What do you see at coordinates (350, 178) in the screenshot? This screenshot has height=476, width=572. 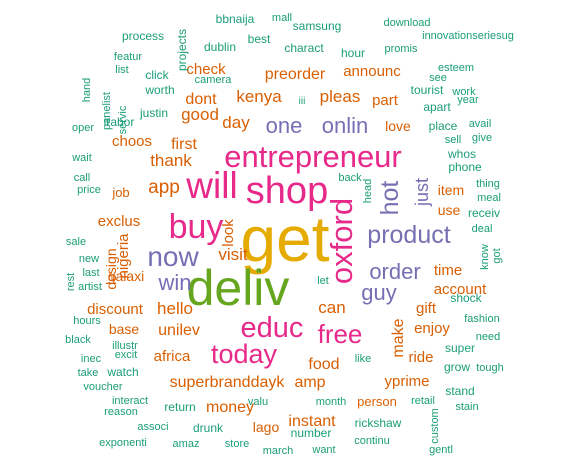 I see `cloud-word: back` at bounding box center [350, 178].